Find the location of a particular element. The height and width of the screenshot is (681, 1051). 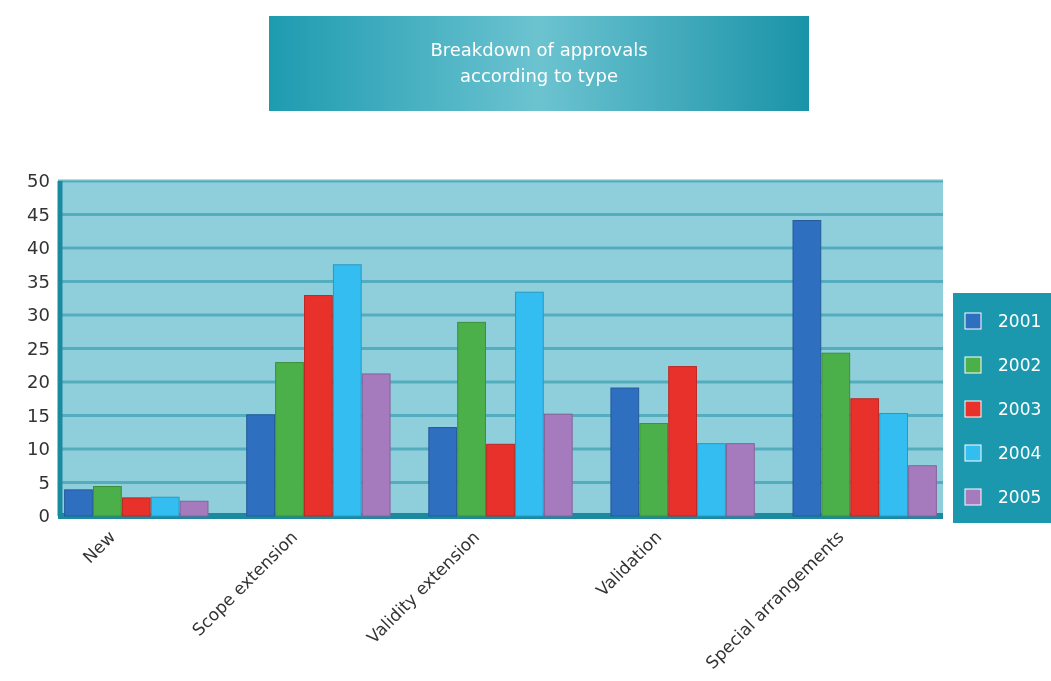

y-tick-label: 15 is located at coordinates (38, 415).